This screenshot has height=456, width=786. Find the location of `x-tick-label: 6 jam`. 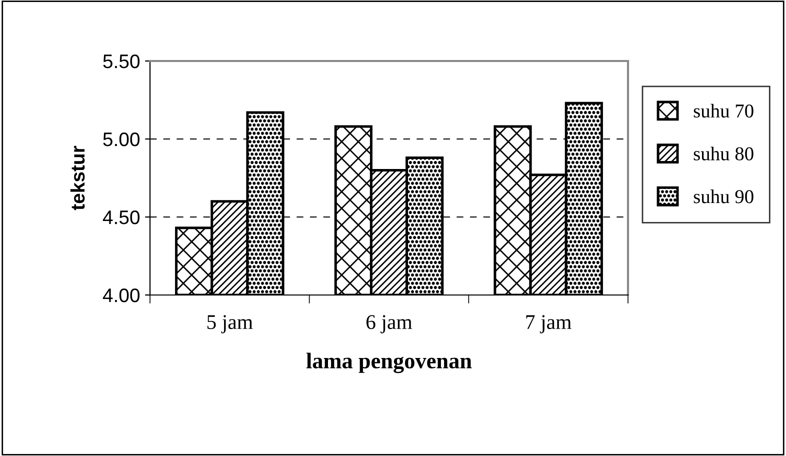

x-tick-label: 6 jam is located at coordinates (389, 324).